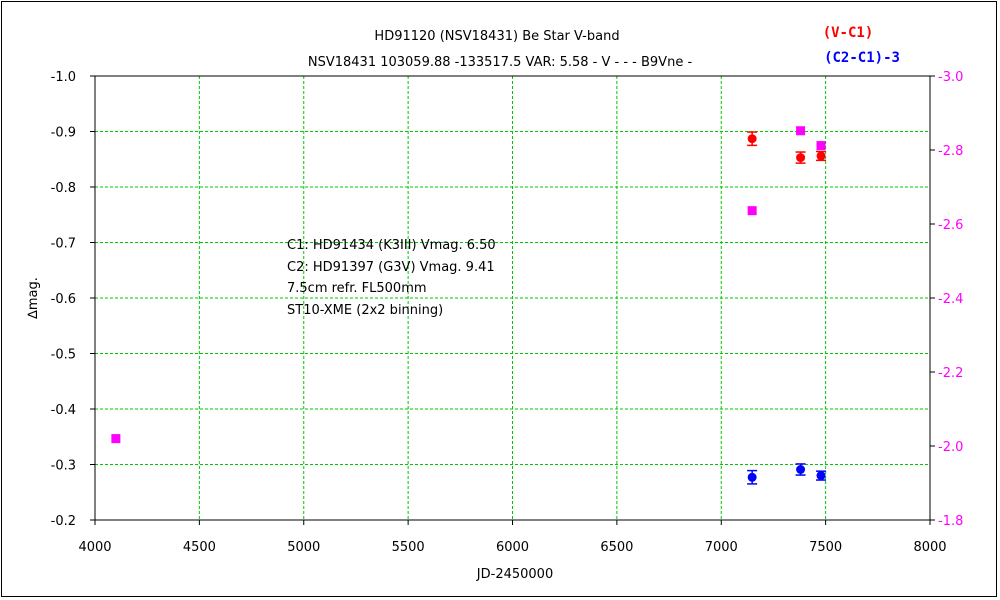 The height and width of the screenshot is (600, 1000). Describe the element at coordinates (950, 521) in the screenshot. I see `y2-tick-label: -1.8` at that location.